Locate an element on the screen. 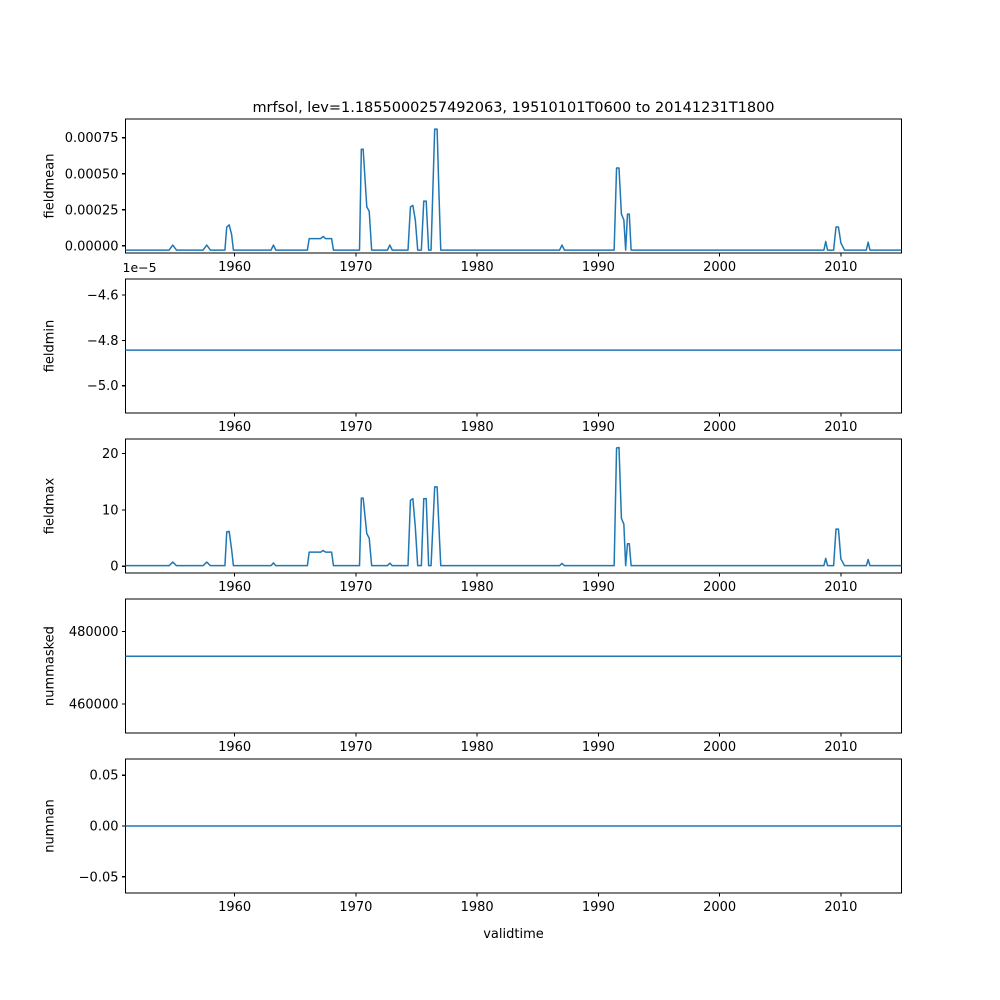  y-tick-label: 0.00075 is located at coordinates (92, 138).